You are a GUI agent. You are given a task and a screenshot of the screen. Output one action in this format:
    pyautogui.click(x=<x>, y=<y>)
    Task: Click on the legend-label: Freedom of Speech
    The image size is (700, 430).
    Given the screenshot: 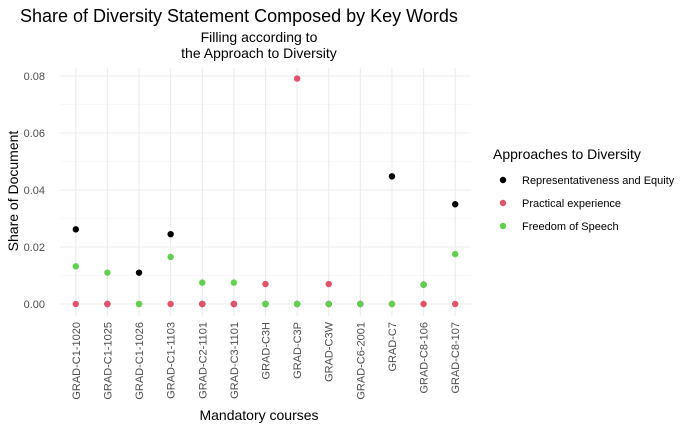 What is the action you would take?
    pyautogui.click(x=570, y=227)
    